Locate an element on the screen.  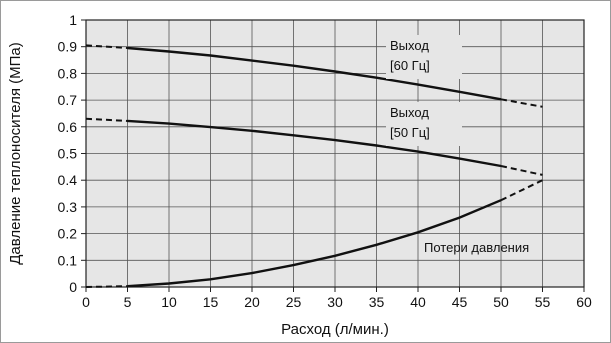
series-loss-dashed-start is located at coordinates (106, 286).